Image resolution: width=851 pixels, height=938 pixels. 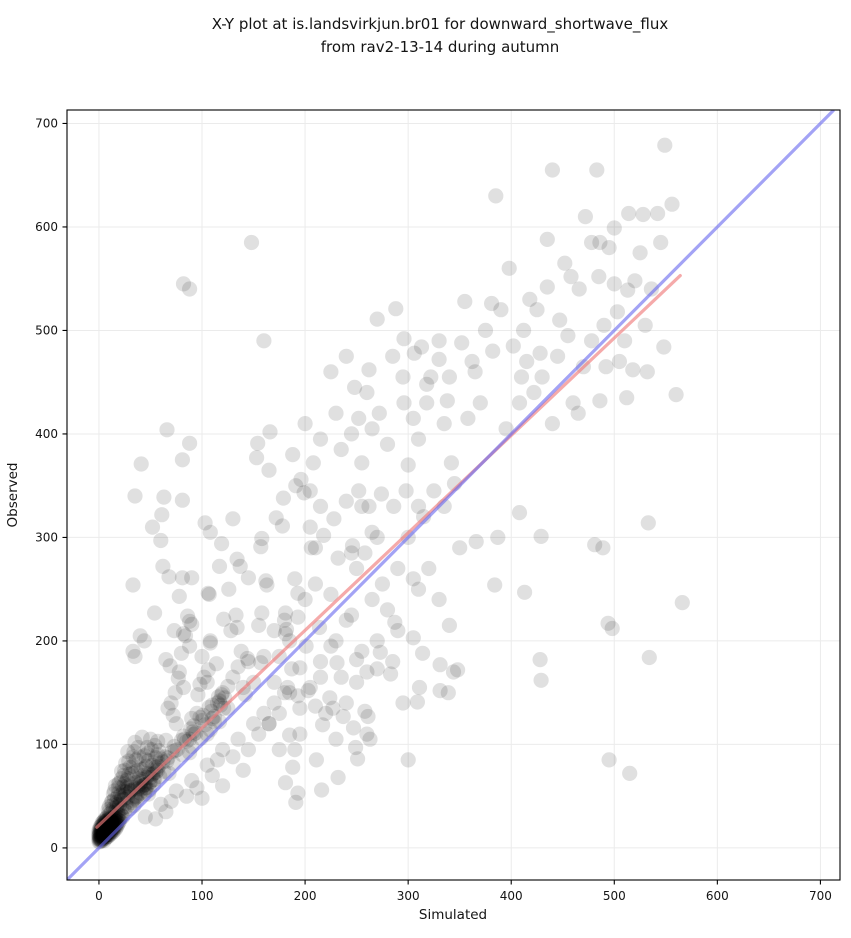 I want to click on x-tick-label: 400, so click(x=511, y=896).